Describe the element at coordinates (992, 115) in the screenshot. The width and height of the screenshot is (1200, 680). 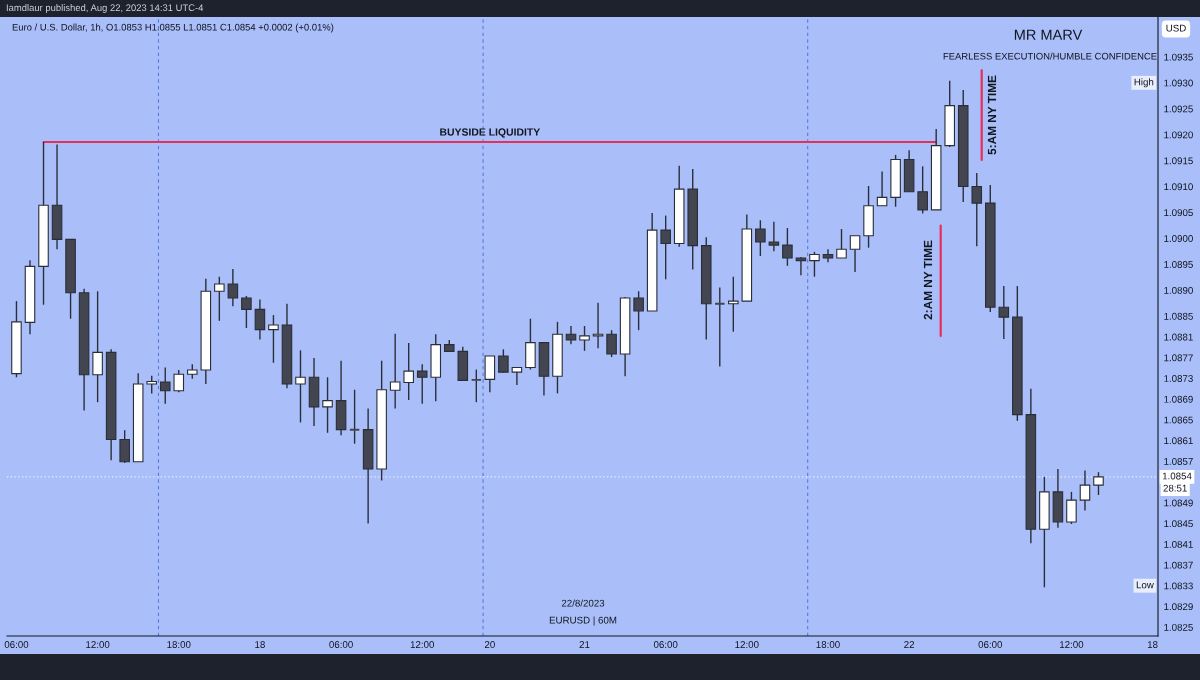
I see `annotation: 5:AM NY TIME` at that location.